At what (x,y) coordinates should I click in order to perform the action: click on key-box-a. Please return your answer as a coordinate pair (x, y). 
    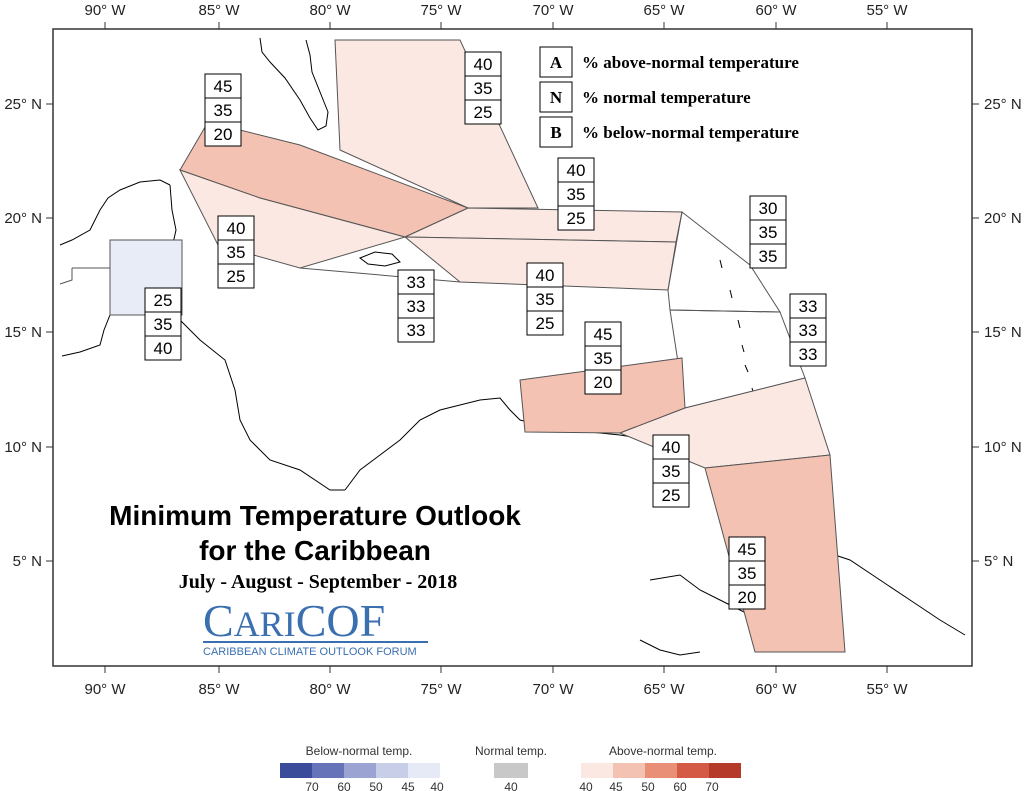
    Looking at the image, I should click on (556, 62).